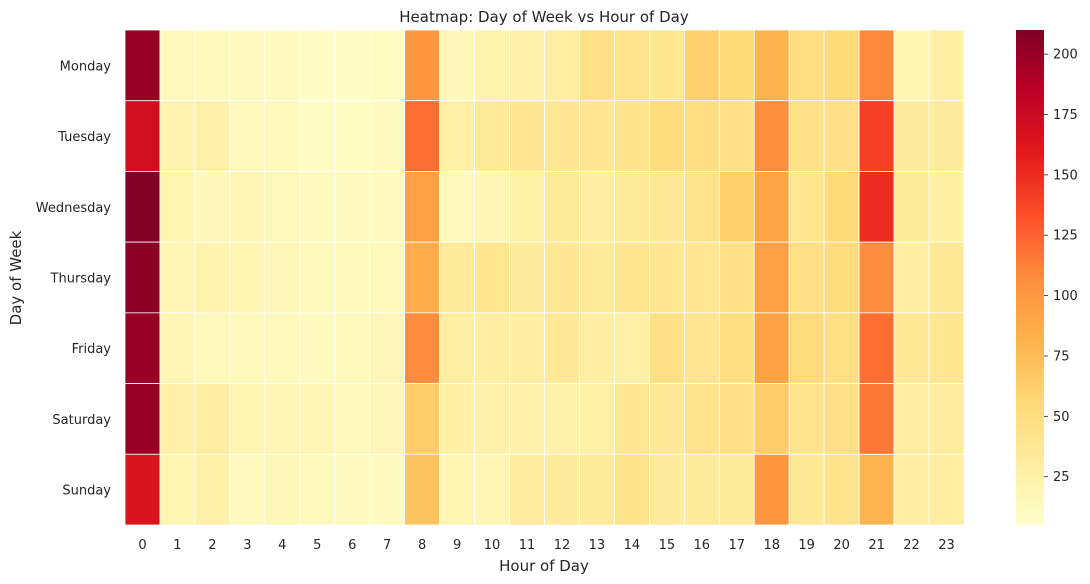 This screenshot has width=1090, height=584. Describe the element at coordinates (1065, 236) in the screenshot. I see `colorbar-tick-label: 125` at that location.